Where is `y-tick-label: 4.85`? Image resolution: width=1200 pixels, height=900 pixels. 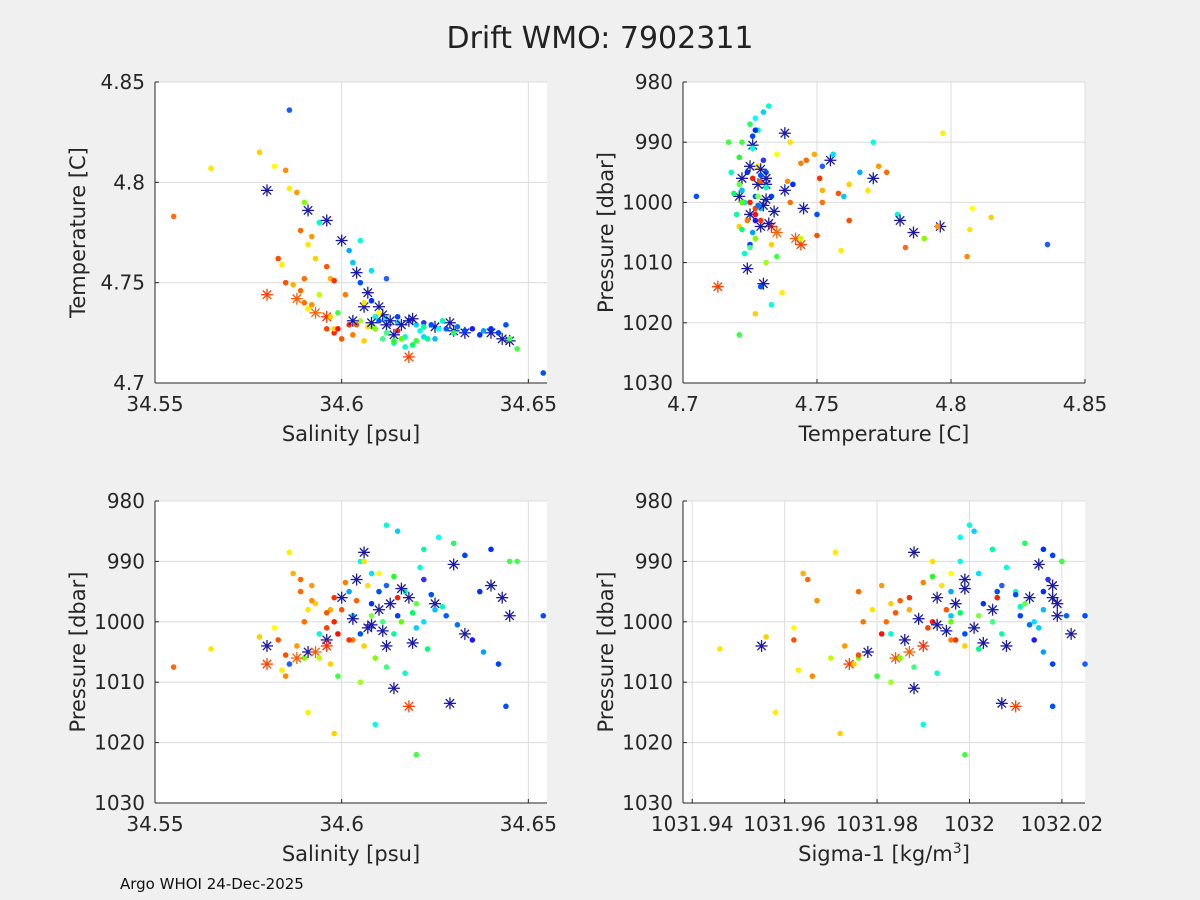 y-tick-label: 4.85 is located at coordinates (122, 82).